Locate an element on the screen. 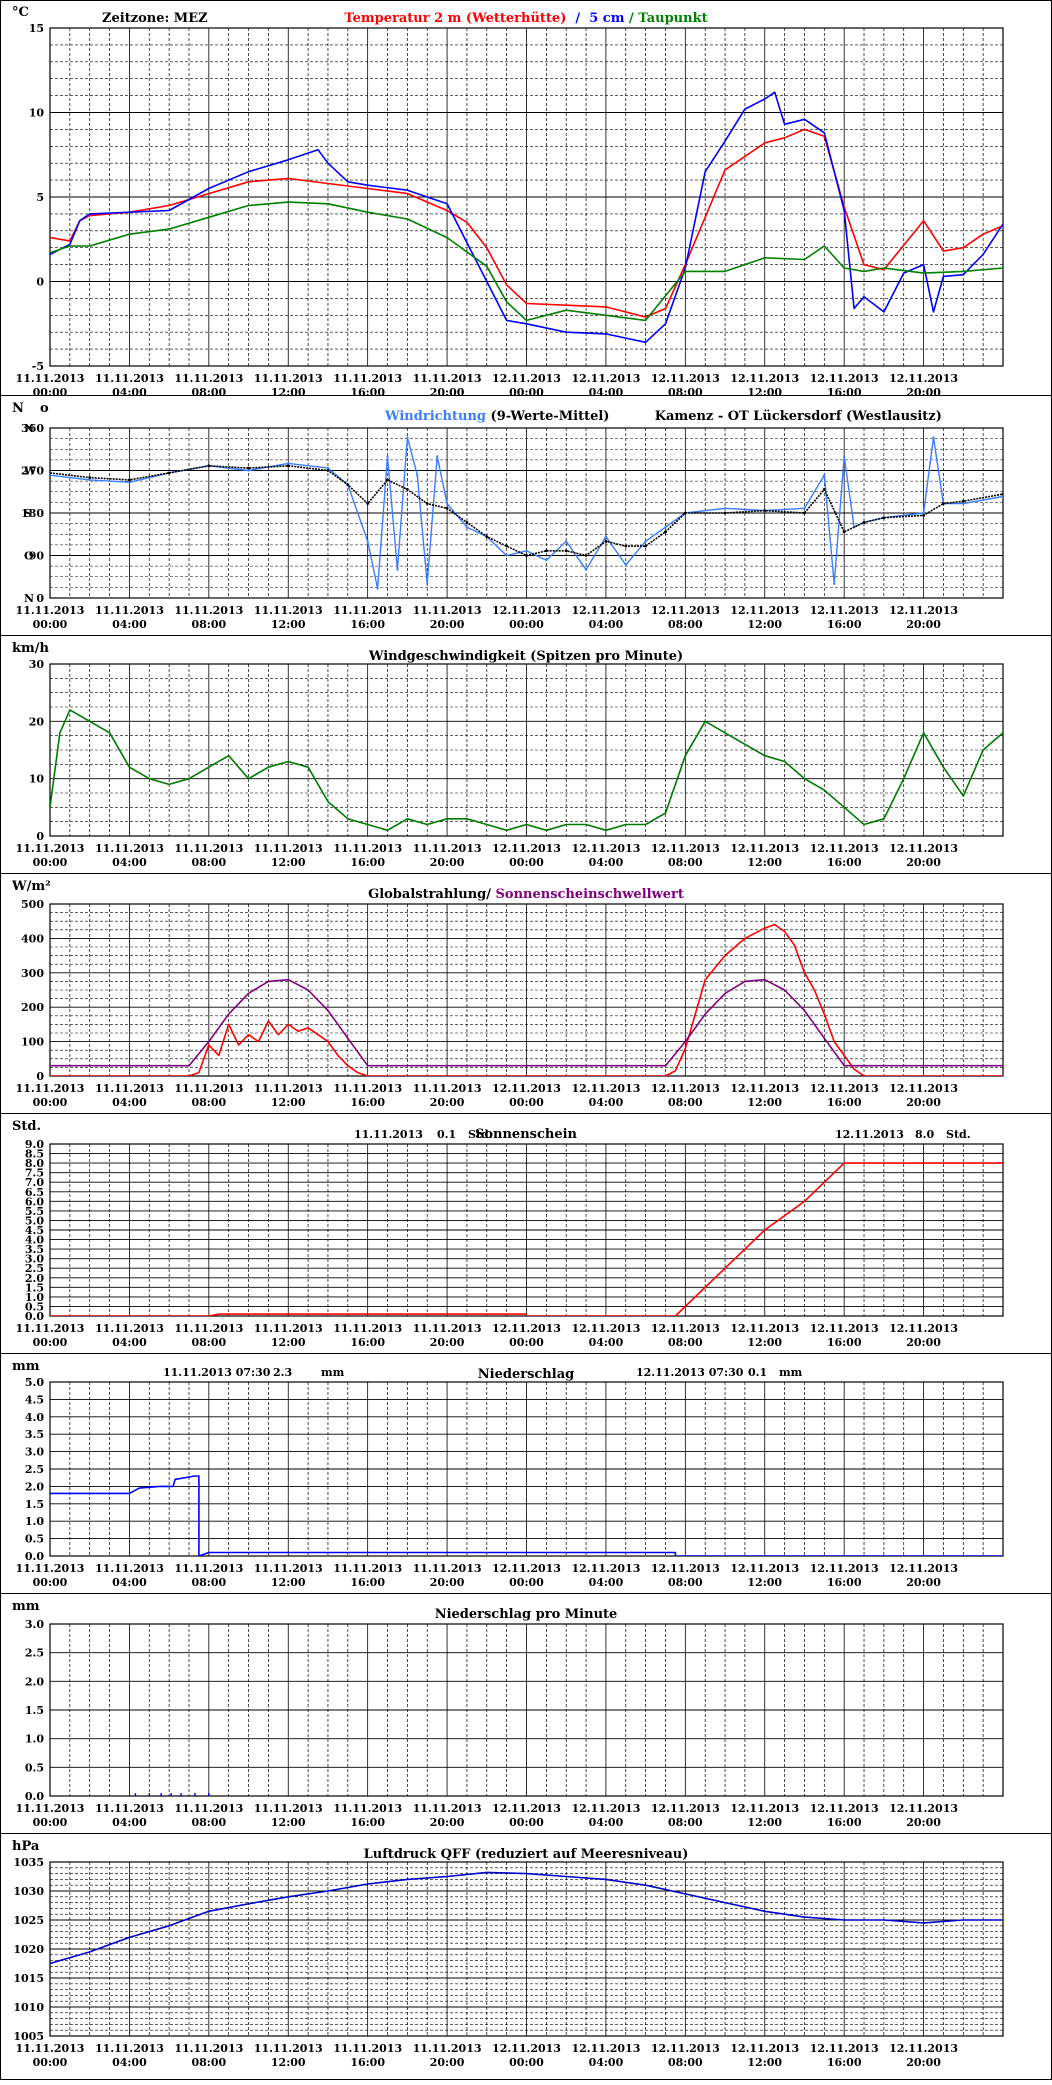 Image resolution: width=1052 pixels, height=2085 pixels. y-tick-label: 8.0 is located at coordinates (34, 1163).